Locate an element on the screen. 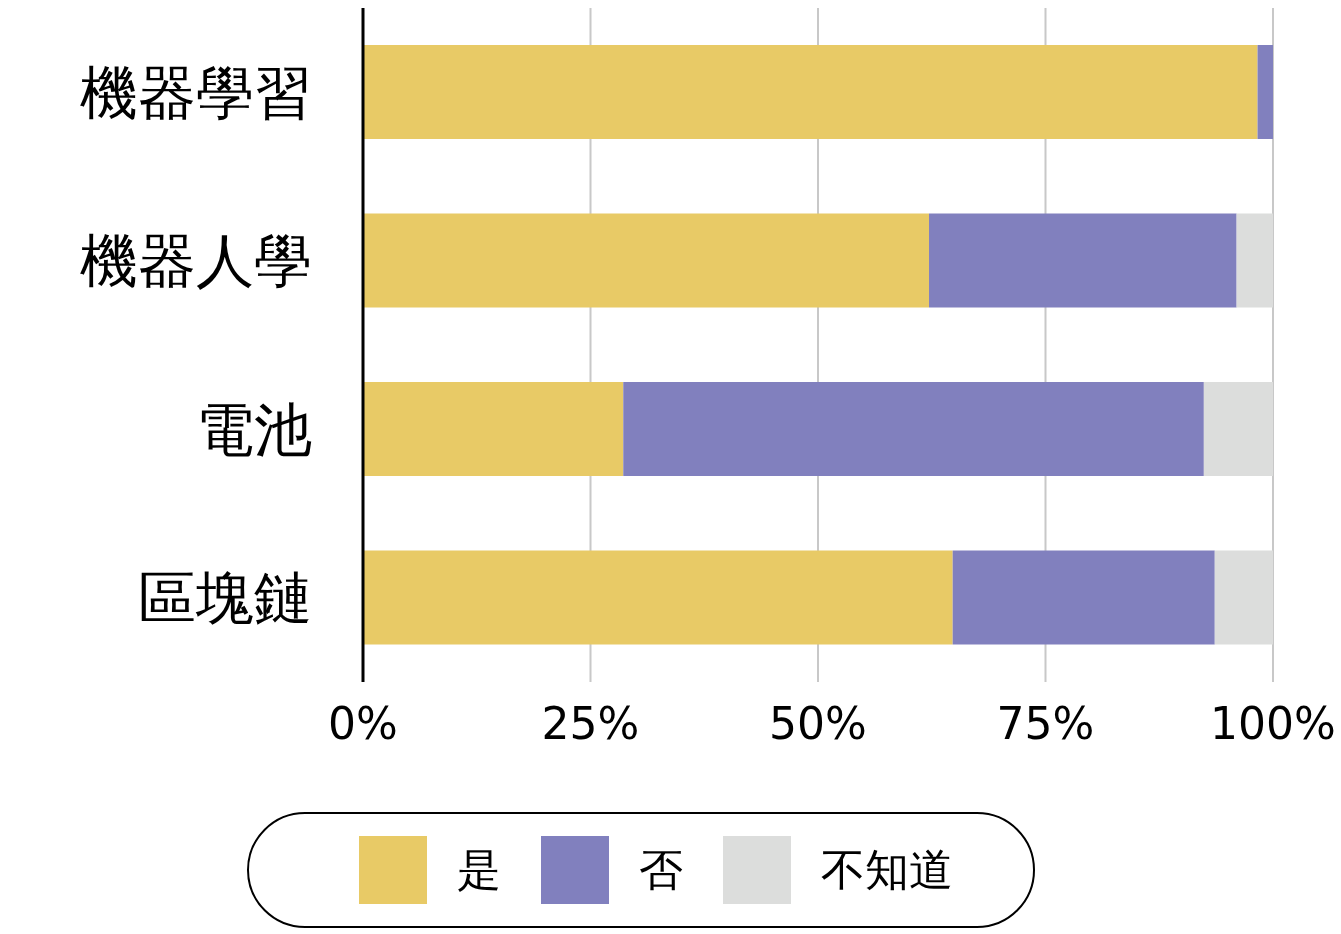 This screenshot has height=934, width=1341. x-tick-label: 75% is located at coordinates (1045, 724).